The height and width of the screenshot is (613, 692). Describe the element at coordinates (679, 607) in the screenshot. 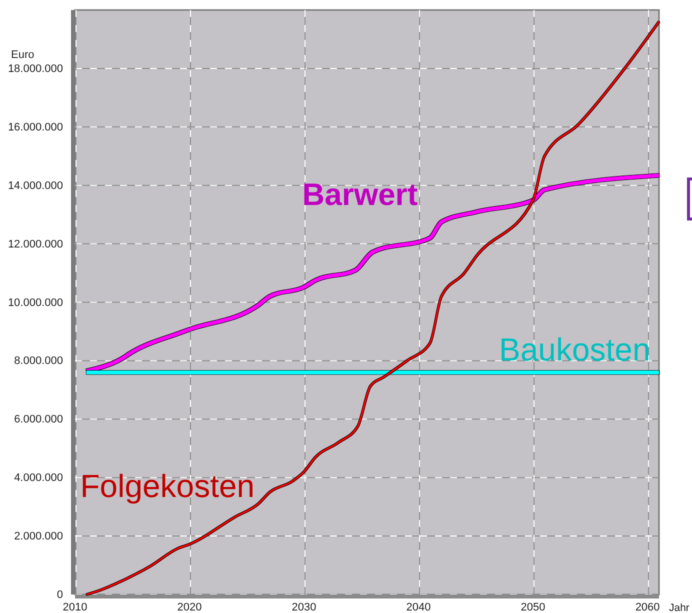

I see `x-axis-title: Jahr` at that location.